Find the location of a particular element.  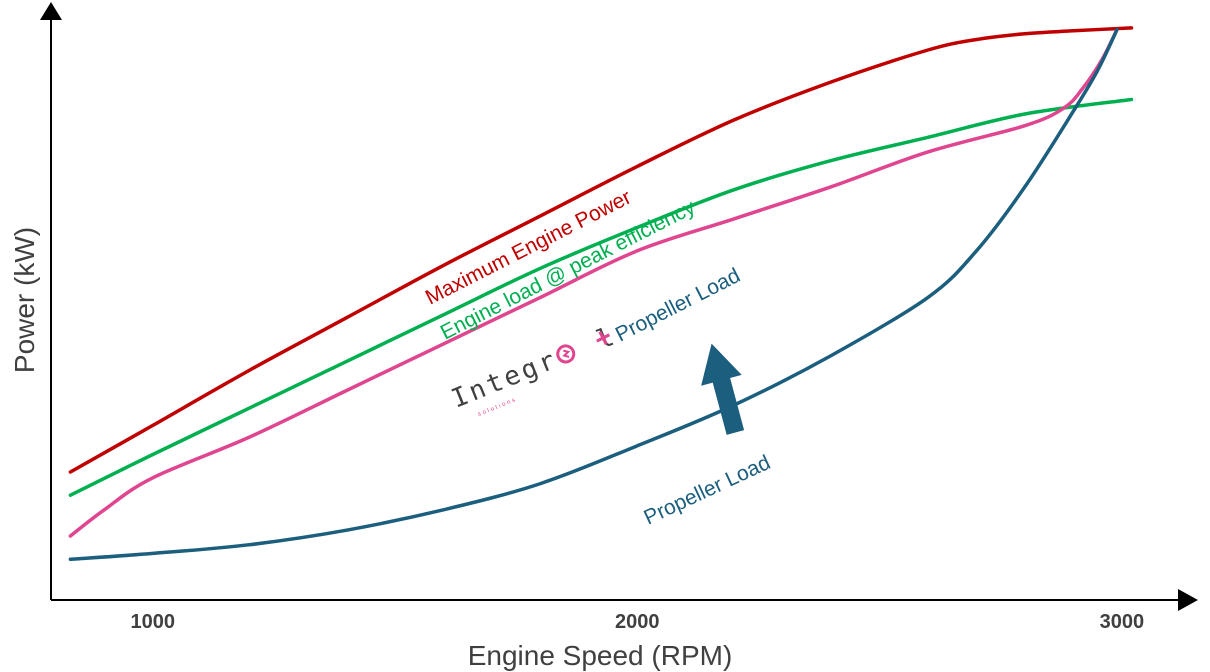

x-axis-title: Engine Speed (RPM) is located at coordinates (600, 655).